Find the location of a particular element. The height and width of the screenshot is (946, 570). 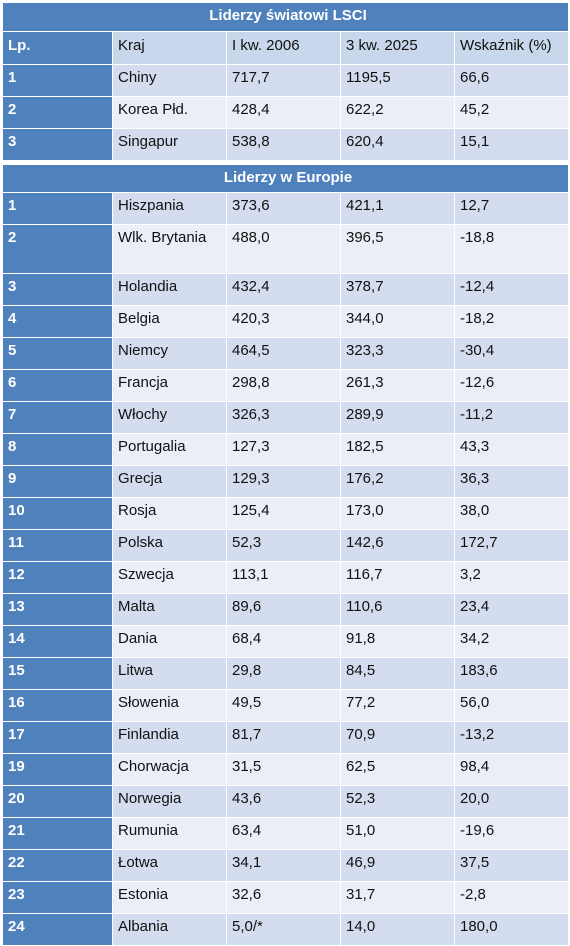

cell-q1-2006: 428,4 is located at coordinates (283, 112).